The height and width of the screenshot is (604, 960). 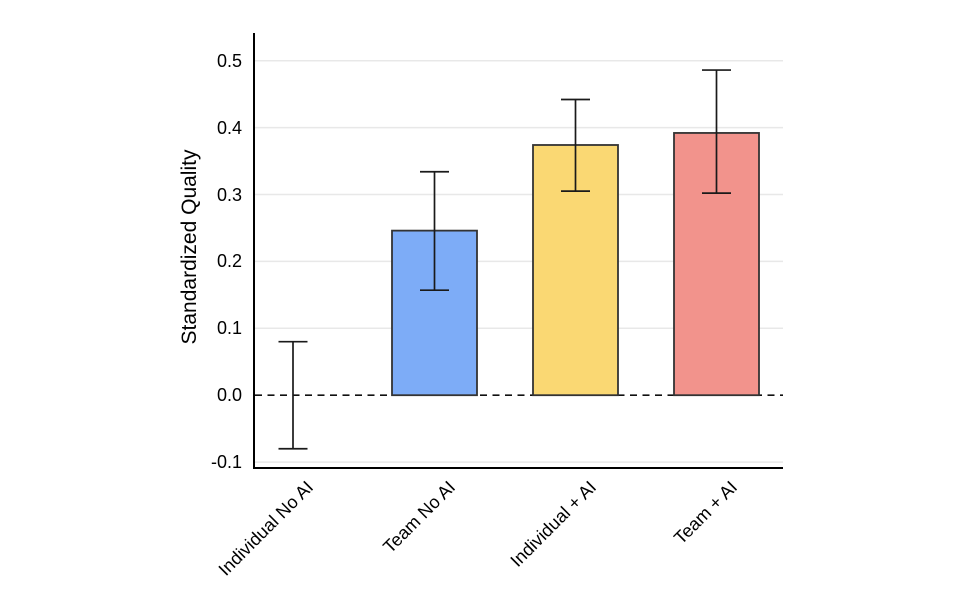 I want to click on y-tick-label: -0.1, so click(x=226, y=462).